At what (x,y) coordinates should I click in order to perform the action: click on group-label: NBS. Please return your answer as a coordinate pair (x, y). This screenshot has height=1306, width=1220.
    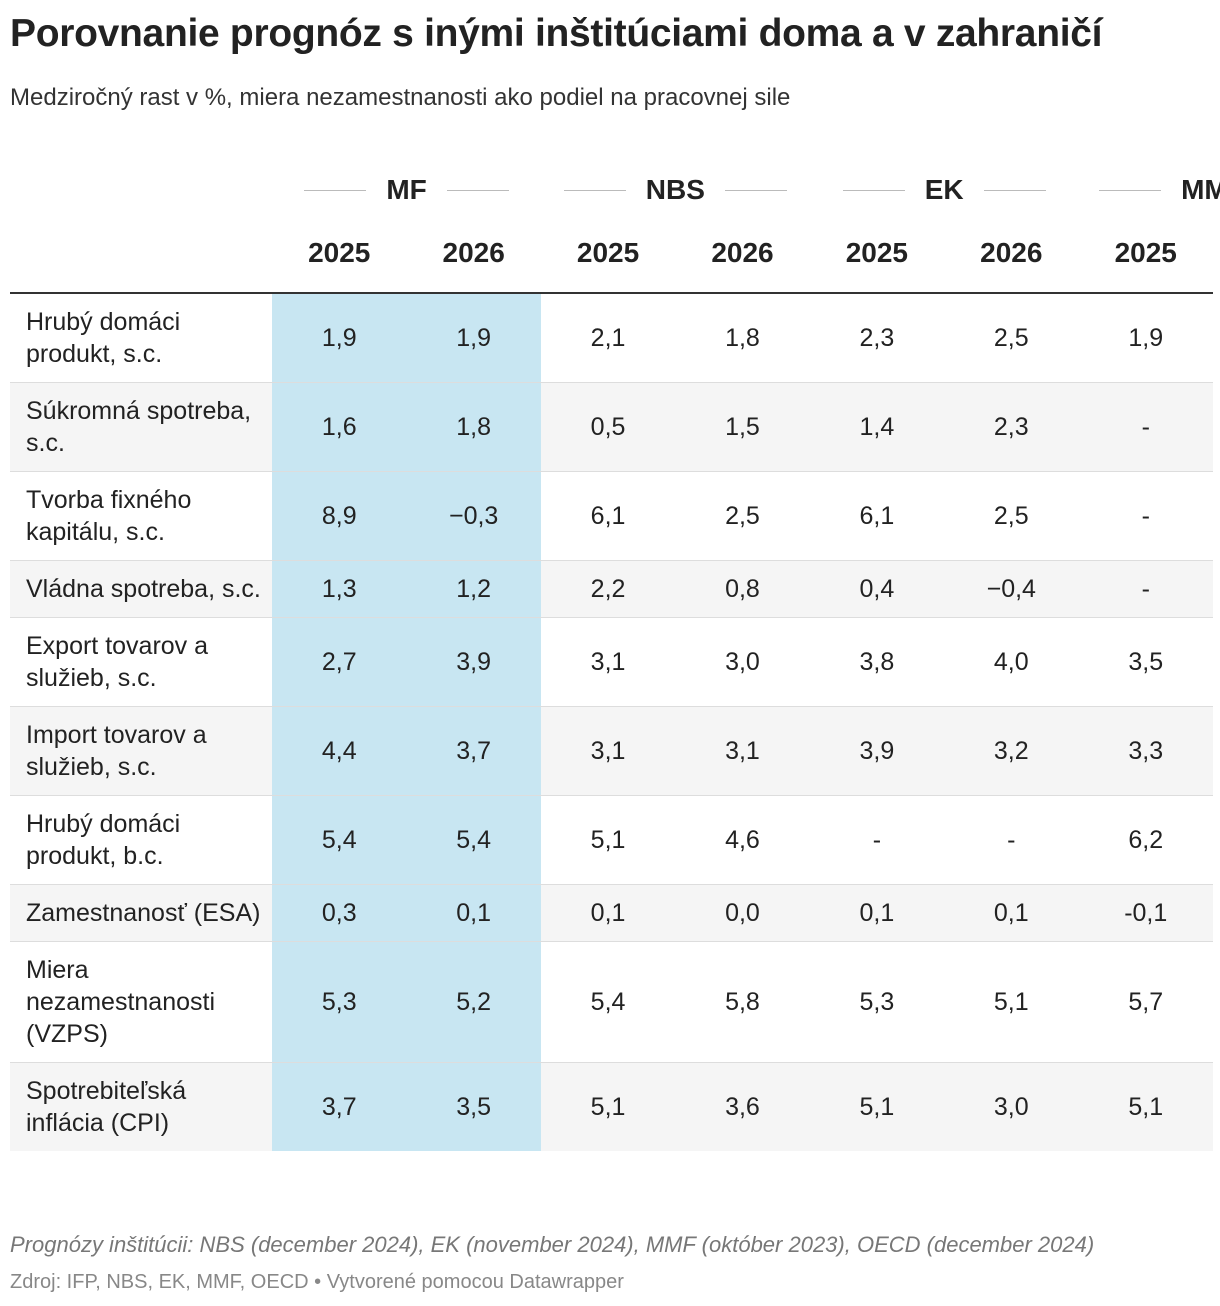
    Looking at the image, I should click on (675, 189).